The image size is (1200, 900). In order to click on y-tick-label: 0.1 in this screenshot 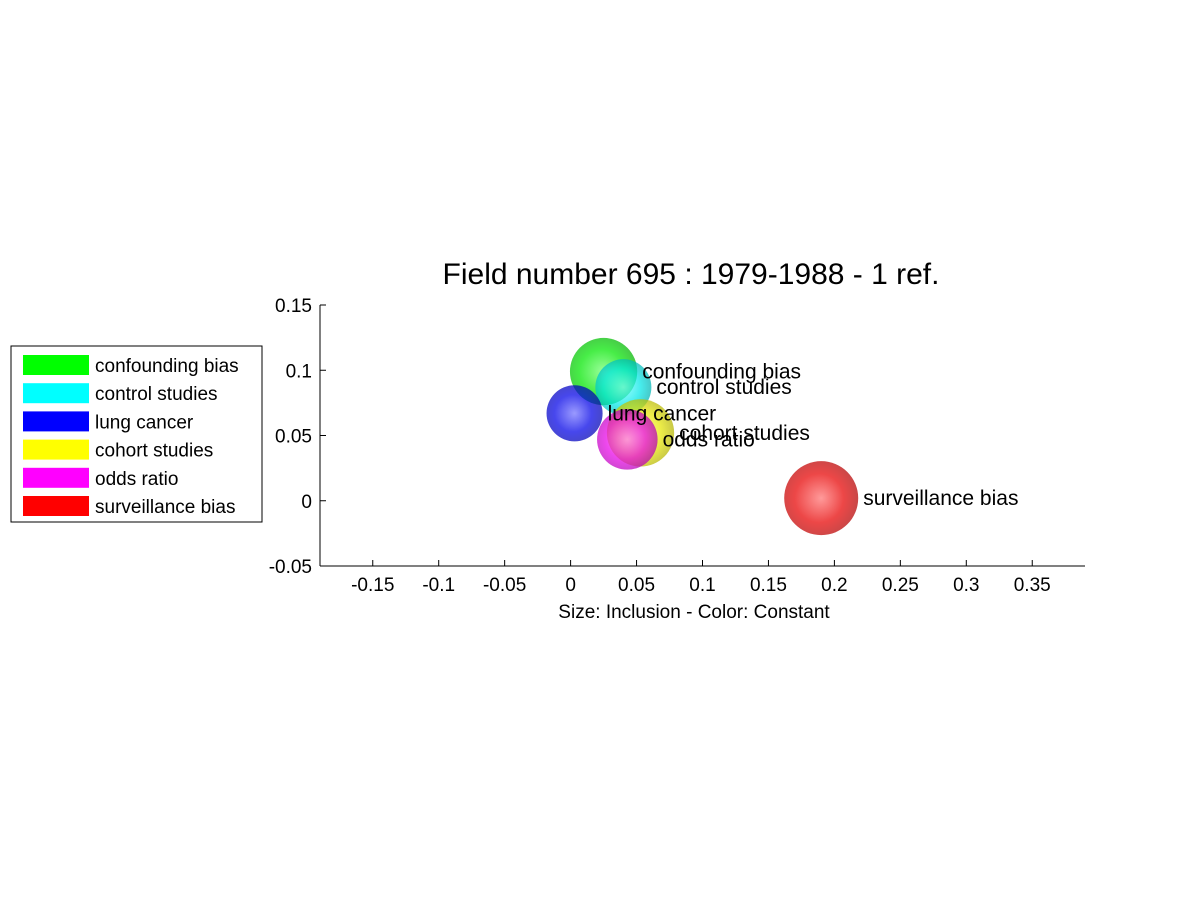, I will do `click(299, 371)`.